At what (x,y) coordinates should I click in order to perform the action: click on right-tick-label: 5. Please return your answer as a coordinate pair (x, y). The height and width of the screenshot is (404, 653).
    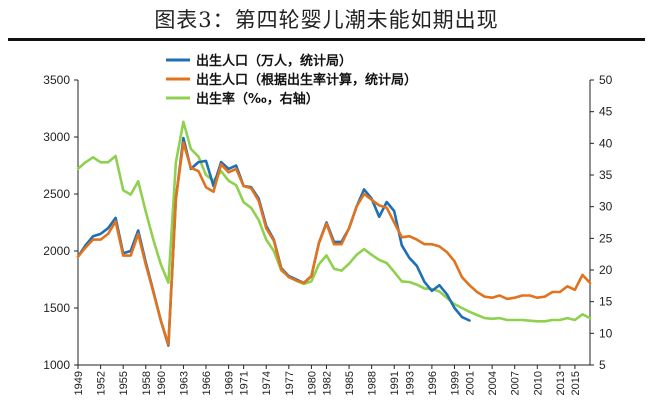
    Looking at the image, I should click on (602, 365).